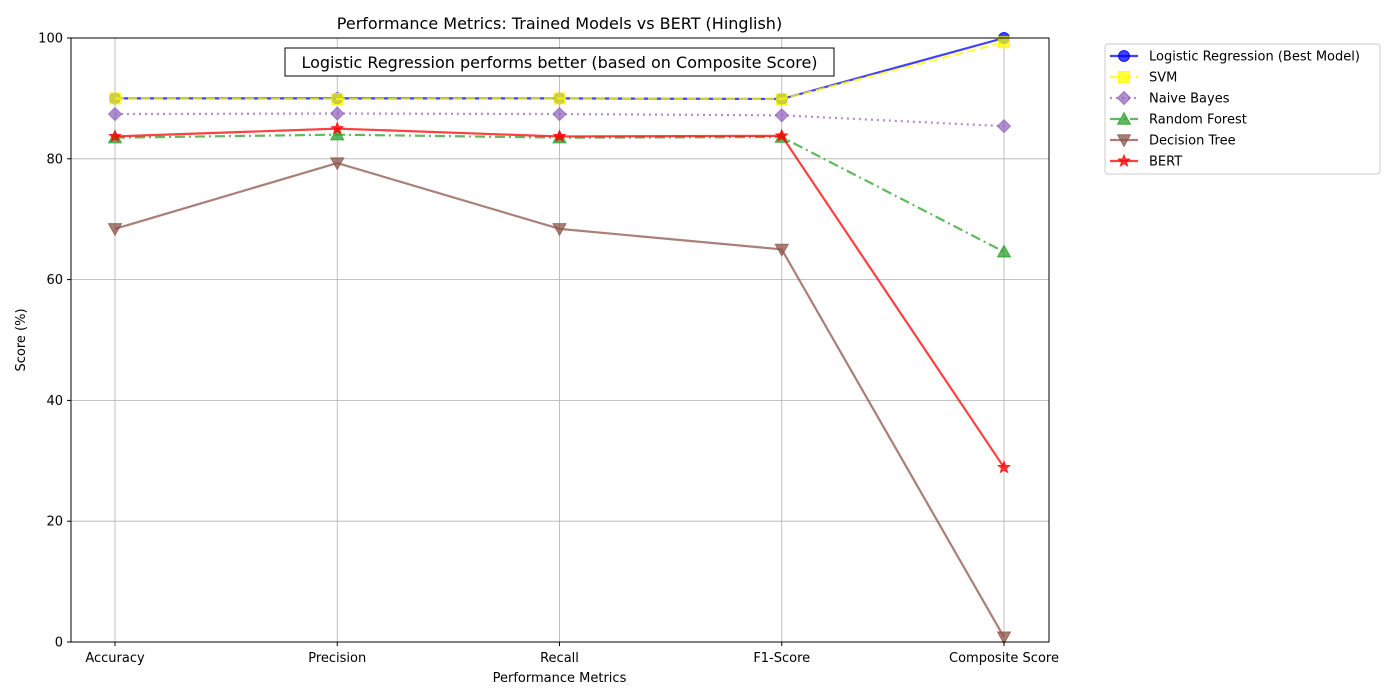 This screenshot has height=700, width=1400. What do you see at coordinates (1124, 141) in the screenshot?
I see `legend-marker-decision-tree` at bounding box center [1124, 141].